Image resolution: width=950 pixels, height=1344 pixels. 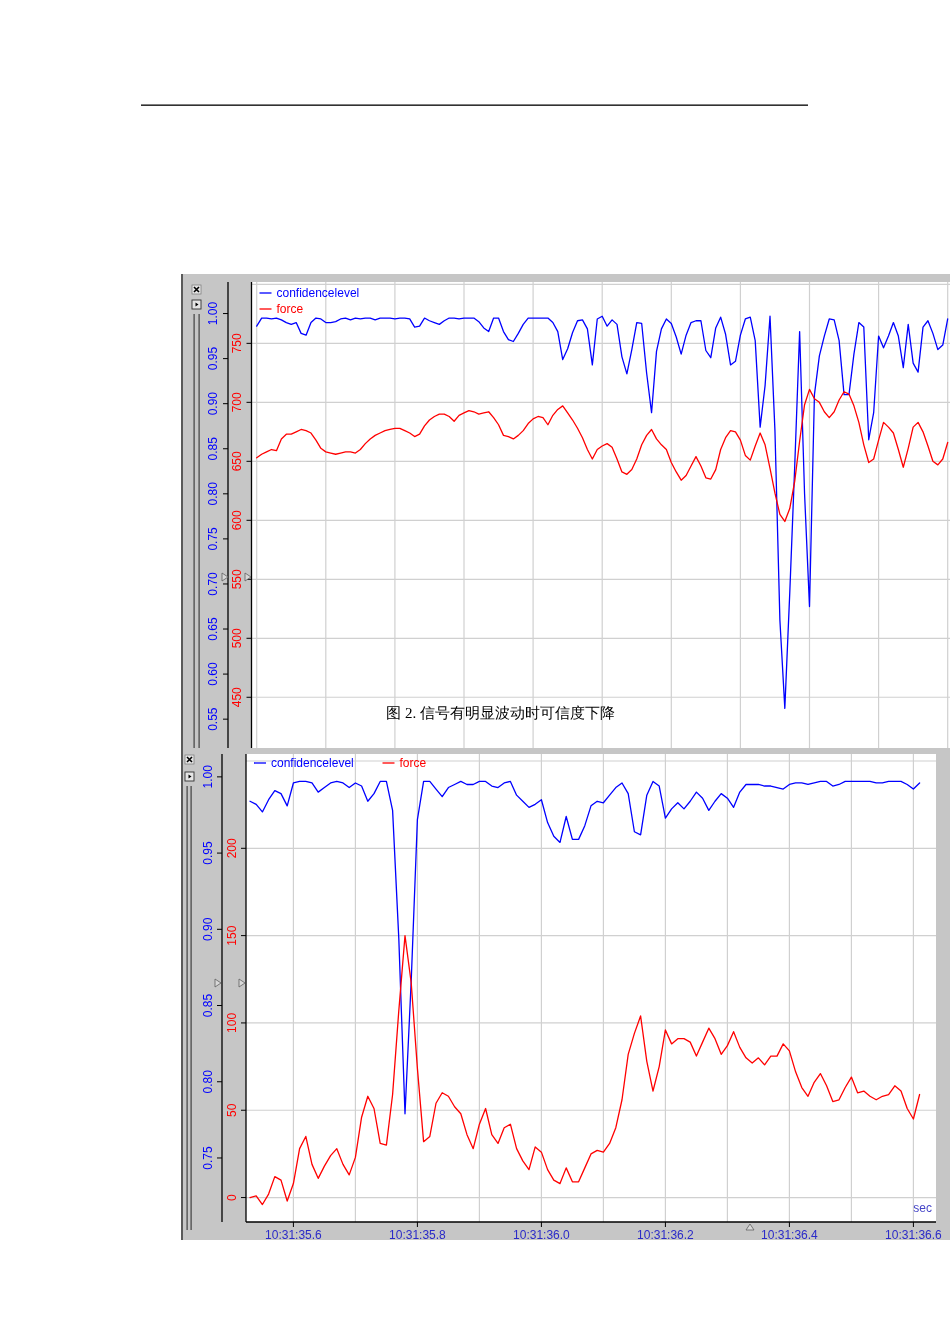 I want to click on y-tick-label: 500, so click(x=237, y=638).